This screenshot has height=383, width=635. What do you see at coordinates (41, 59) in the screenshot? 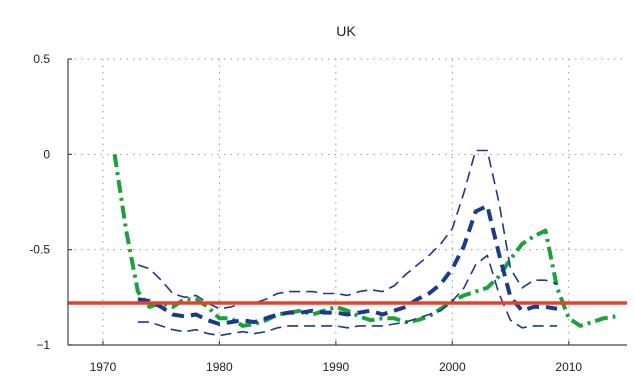
I see `y-tick-label: 0.5` at bounding box center [41, 59].